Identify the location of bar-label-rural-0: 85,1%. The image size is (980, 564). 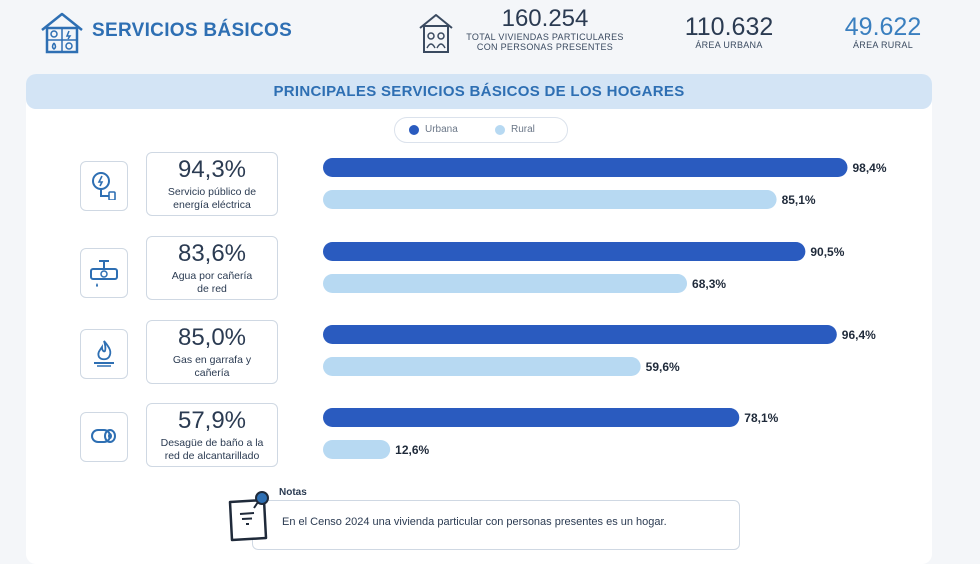
(799, 200).